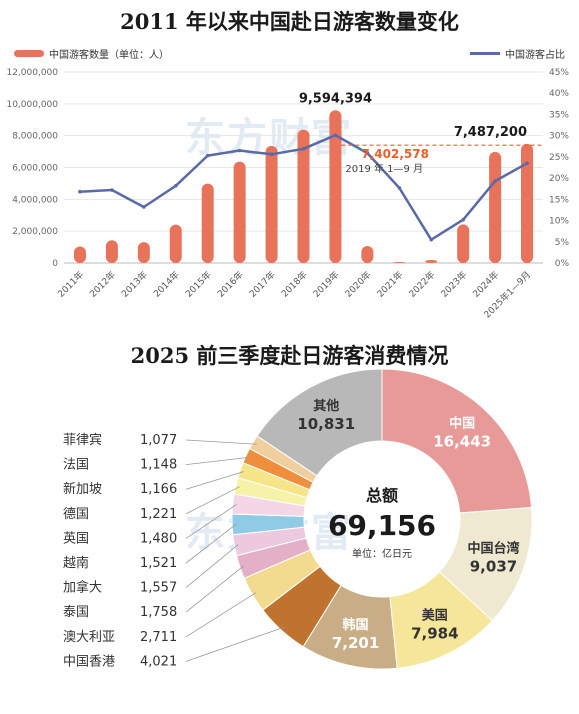  Describe the element at coordinates (562, 264) in the screenshot. I see `y2-tick-label: 0%` at that location.